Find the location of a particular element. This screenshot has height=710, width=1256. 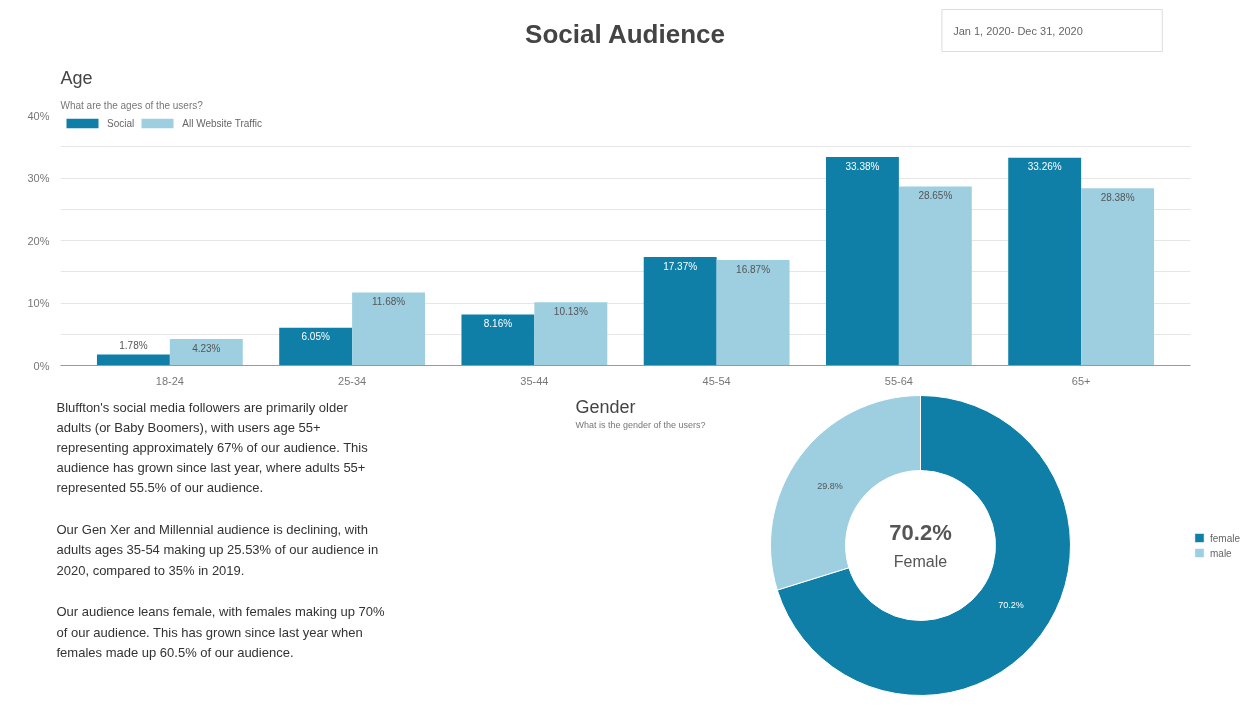

y-tick-label: 0% is located at coordinates (41, 365).